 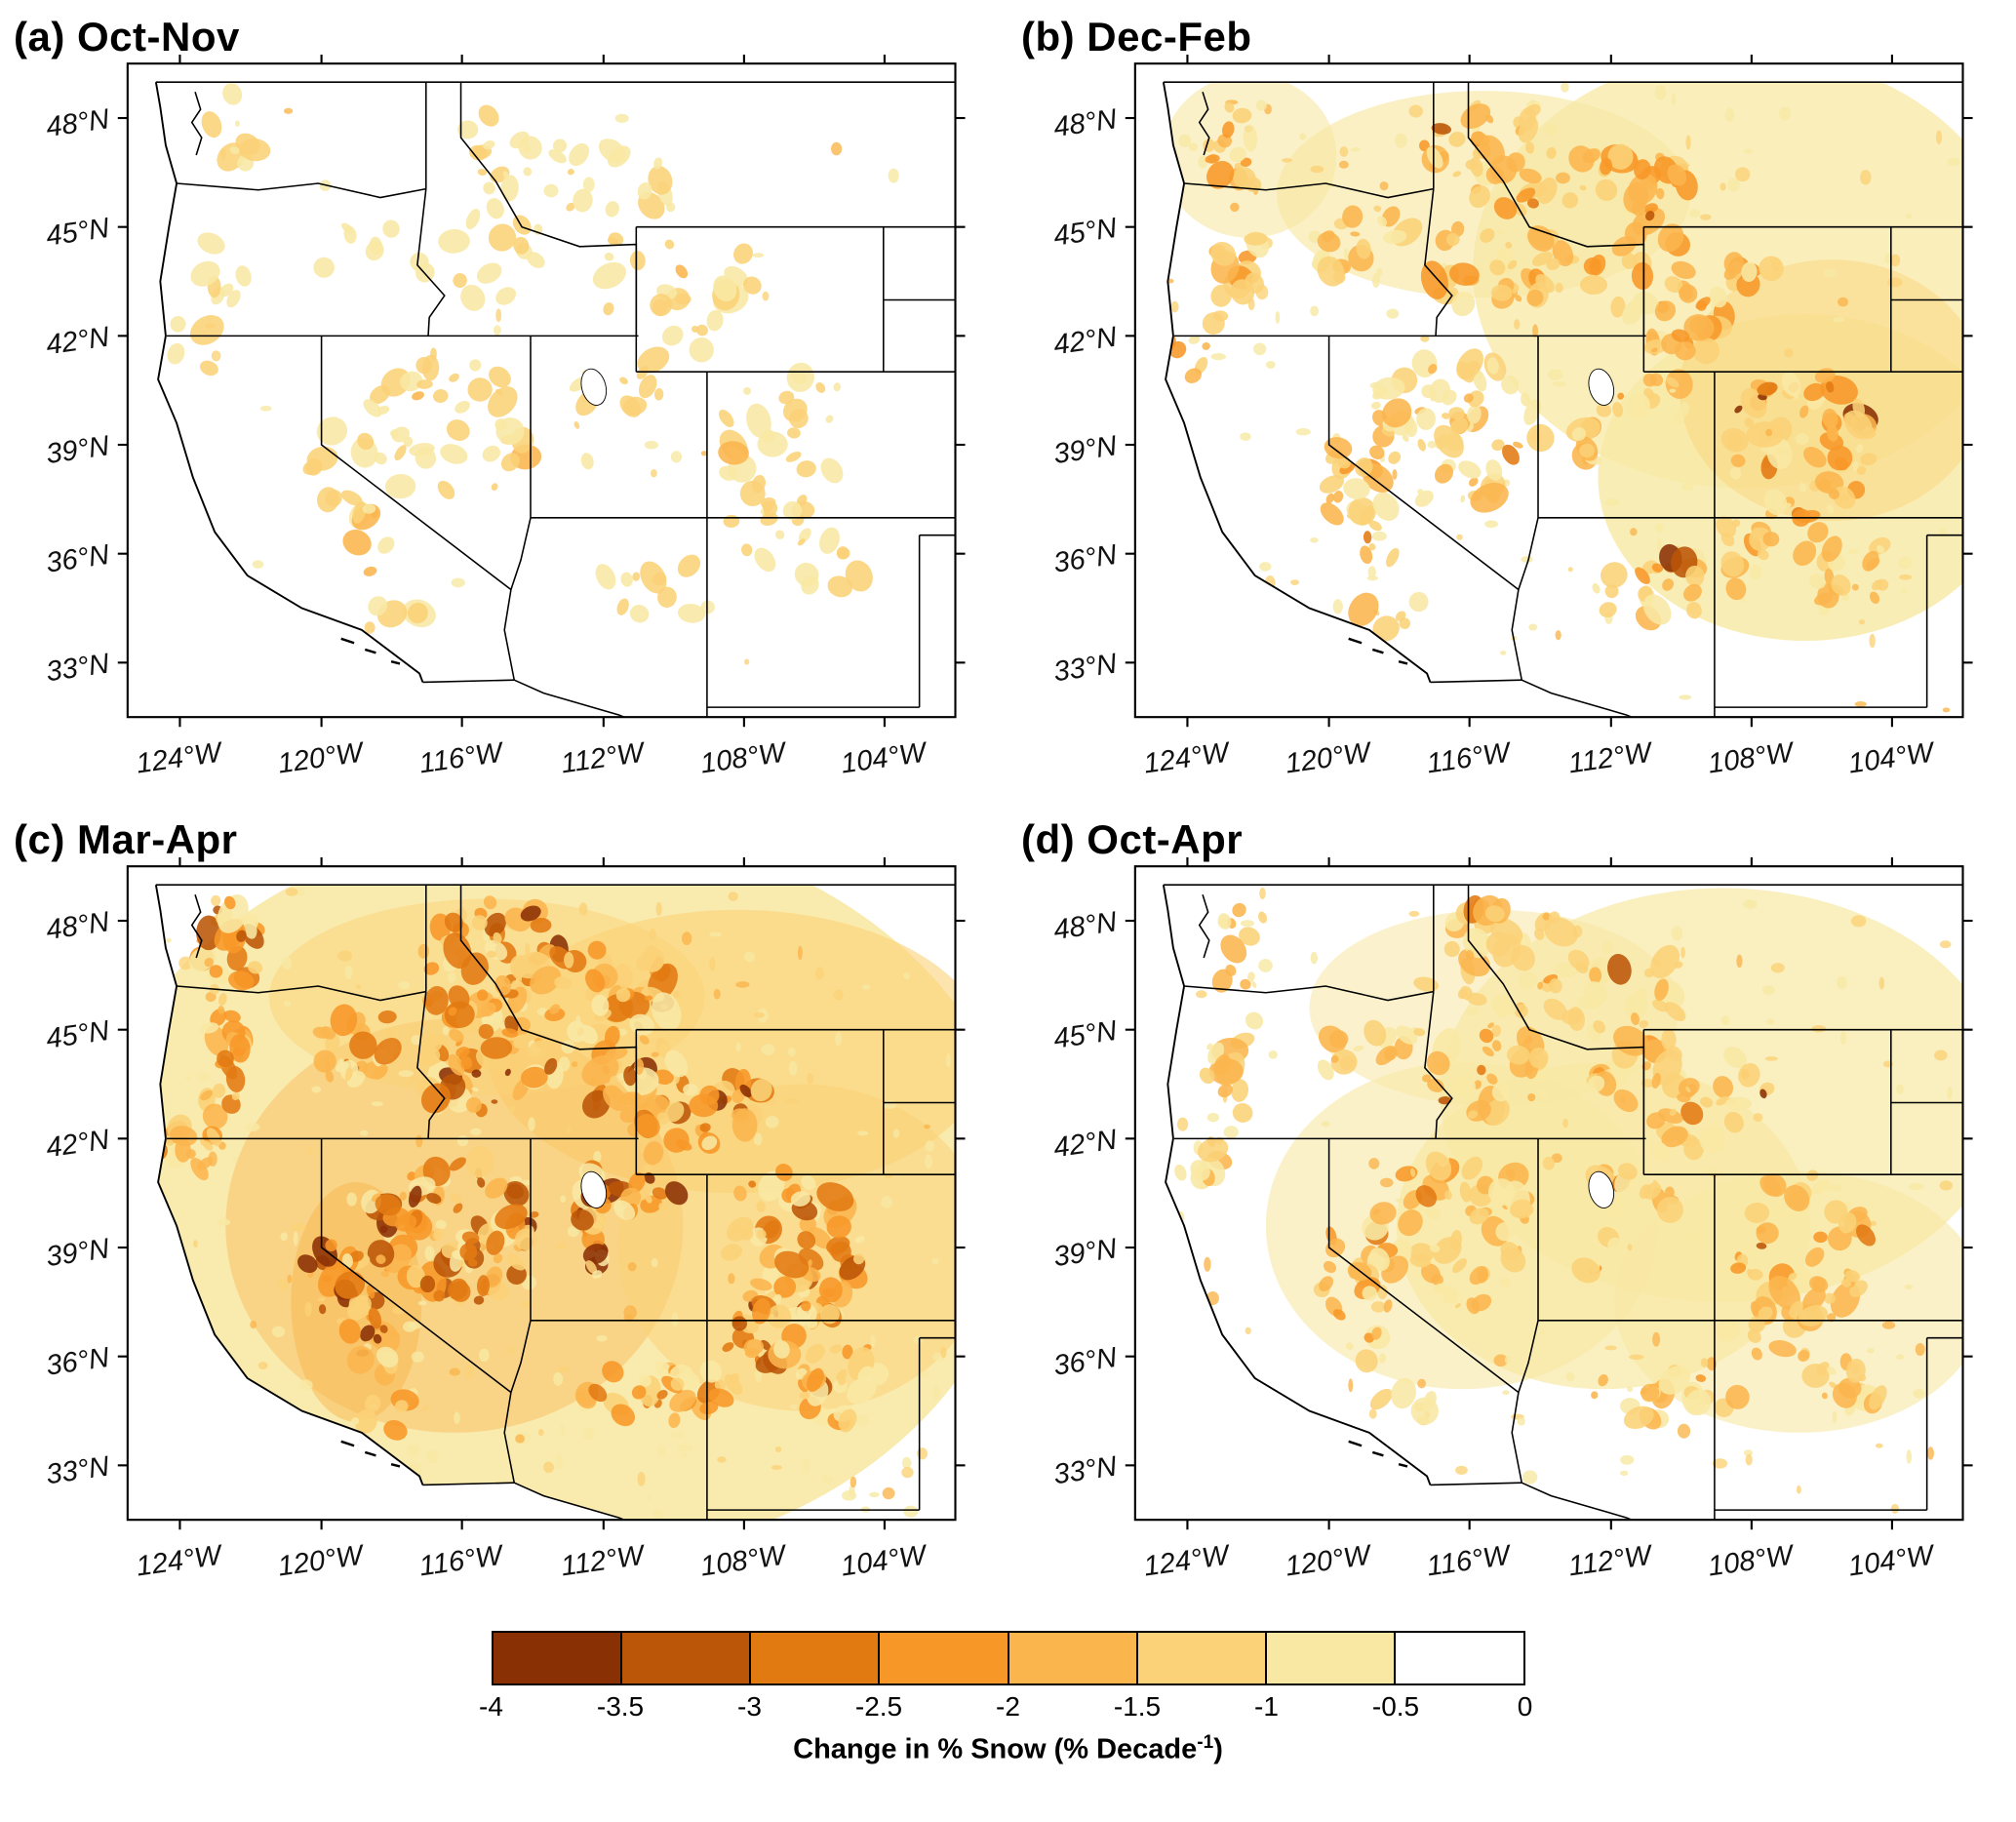 What do you see at coordinates (1205, 1743) in the screenshot?
I see `colorbar-label-exponent: -1` at bounding box center [1205, 1743].